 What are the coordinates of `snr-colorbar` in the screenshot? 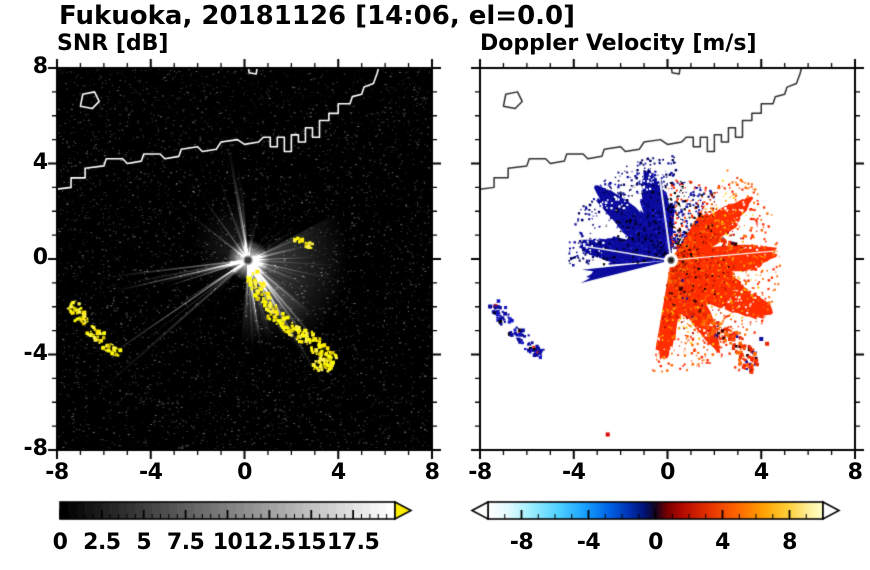 It's located at (240, 512).